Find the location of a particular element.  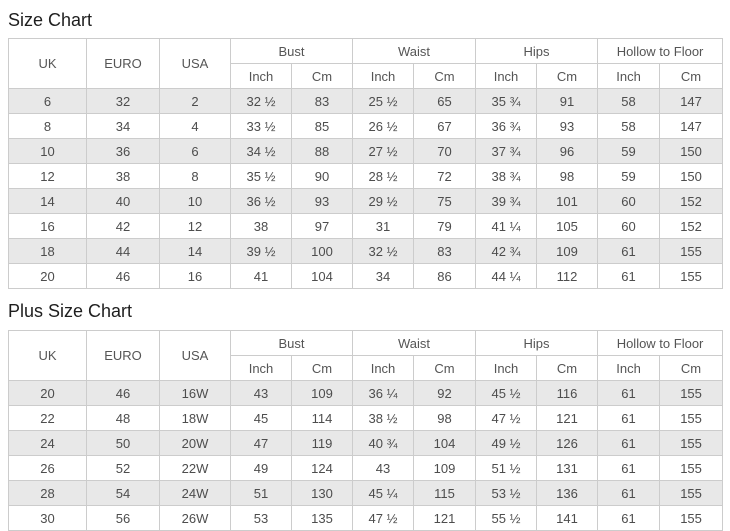

table-row: 30 56 26W 53 135 47 ½ 121 55 ½ 141 61 155 is located at coordinates (366, 518).